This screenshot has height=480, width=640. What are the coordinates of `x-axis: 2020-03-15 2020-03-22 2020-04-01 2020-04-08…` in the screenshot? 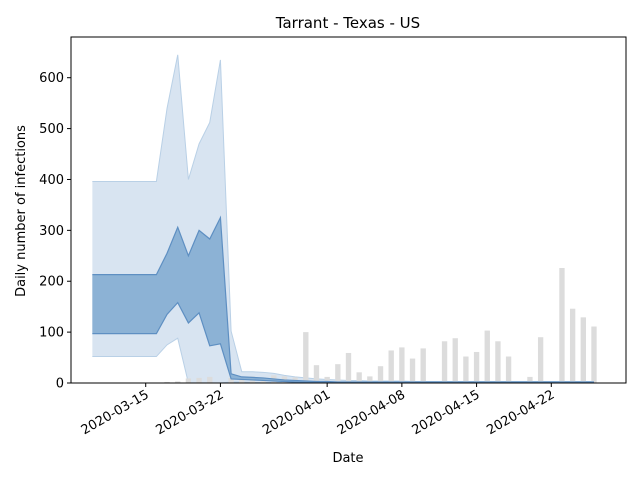 It's located at (318, 410).